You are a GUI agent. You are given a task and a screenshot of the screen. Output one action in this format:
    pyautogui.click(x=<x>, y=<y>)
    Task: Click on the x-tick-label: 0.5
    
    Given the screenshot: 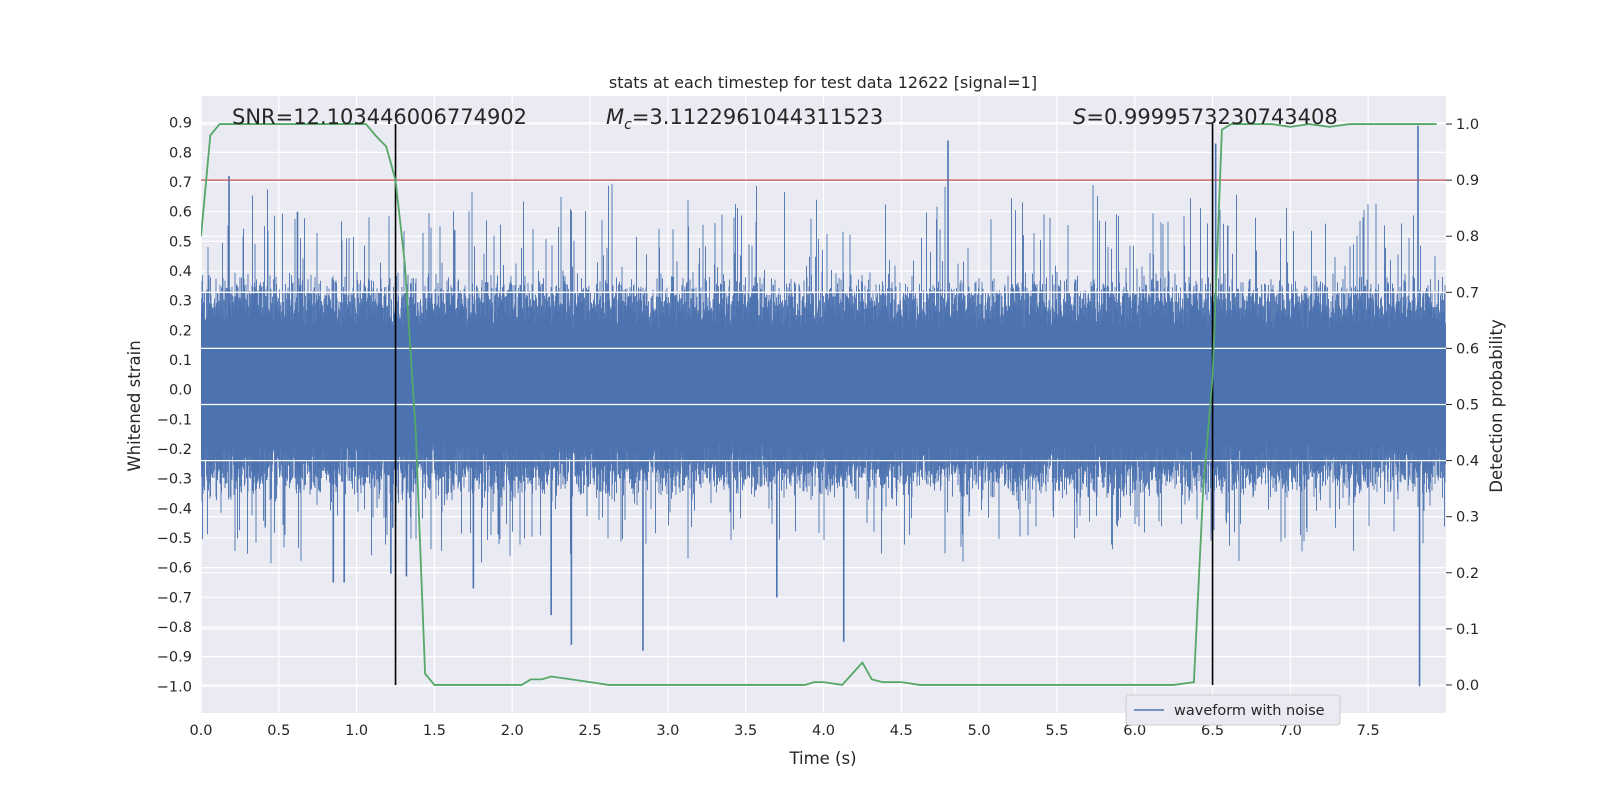 What is the action you would take?
    pyautogui.click(x=278, y=731)
    